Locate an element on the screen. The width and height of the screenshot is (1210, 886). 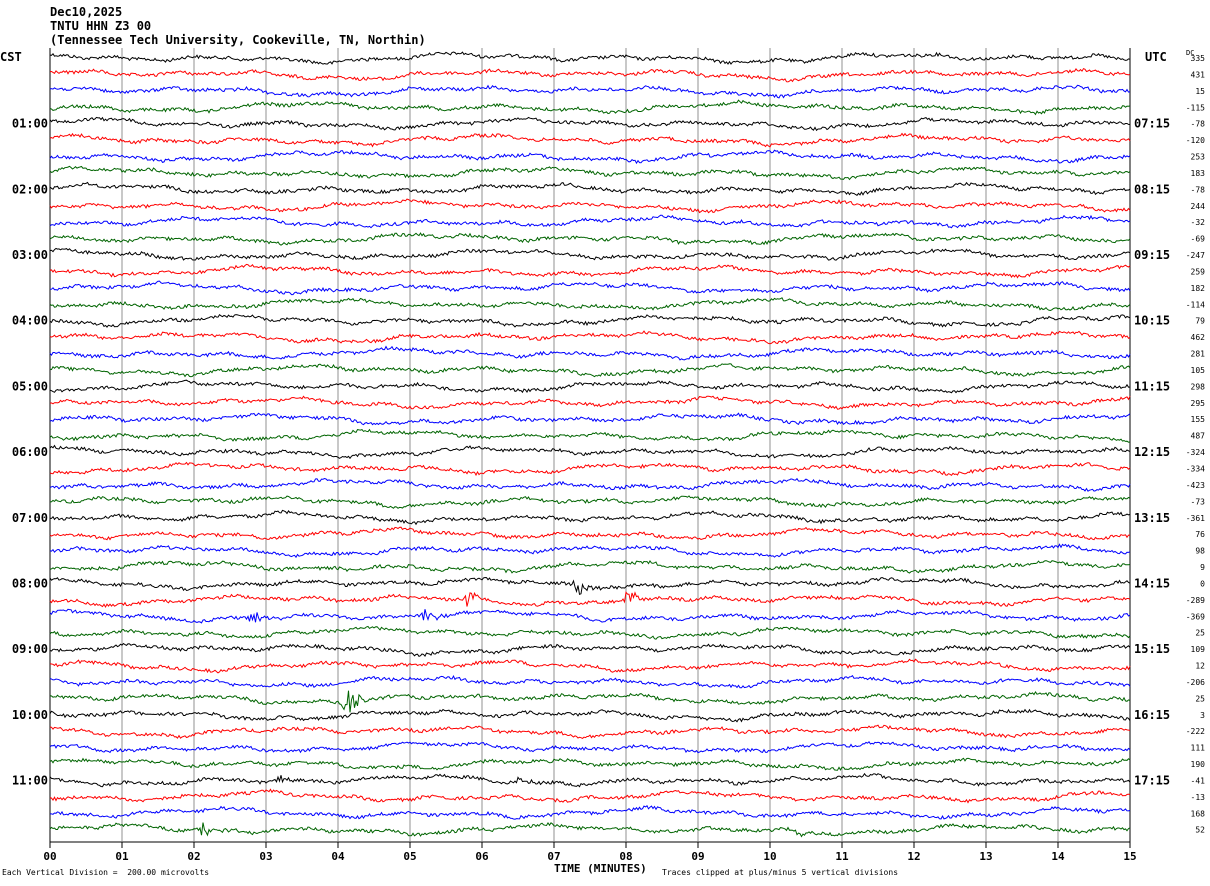
dc-offset-label: 79 is located at coordinates (1200, 321).